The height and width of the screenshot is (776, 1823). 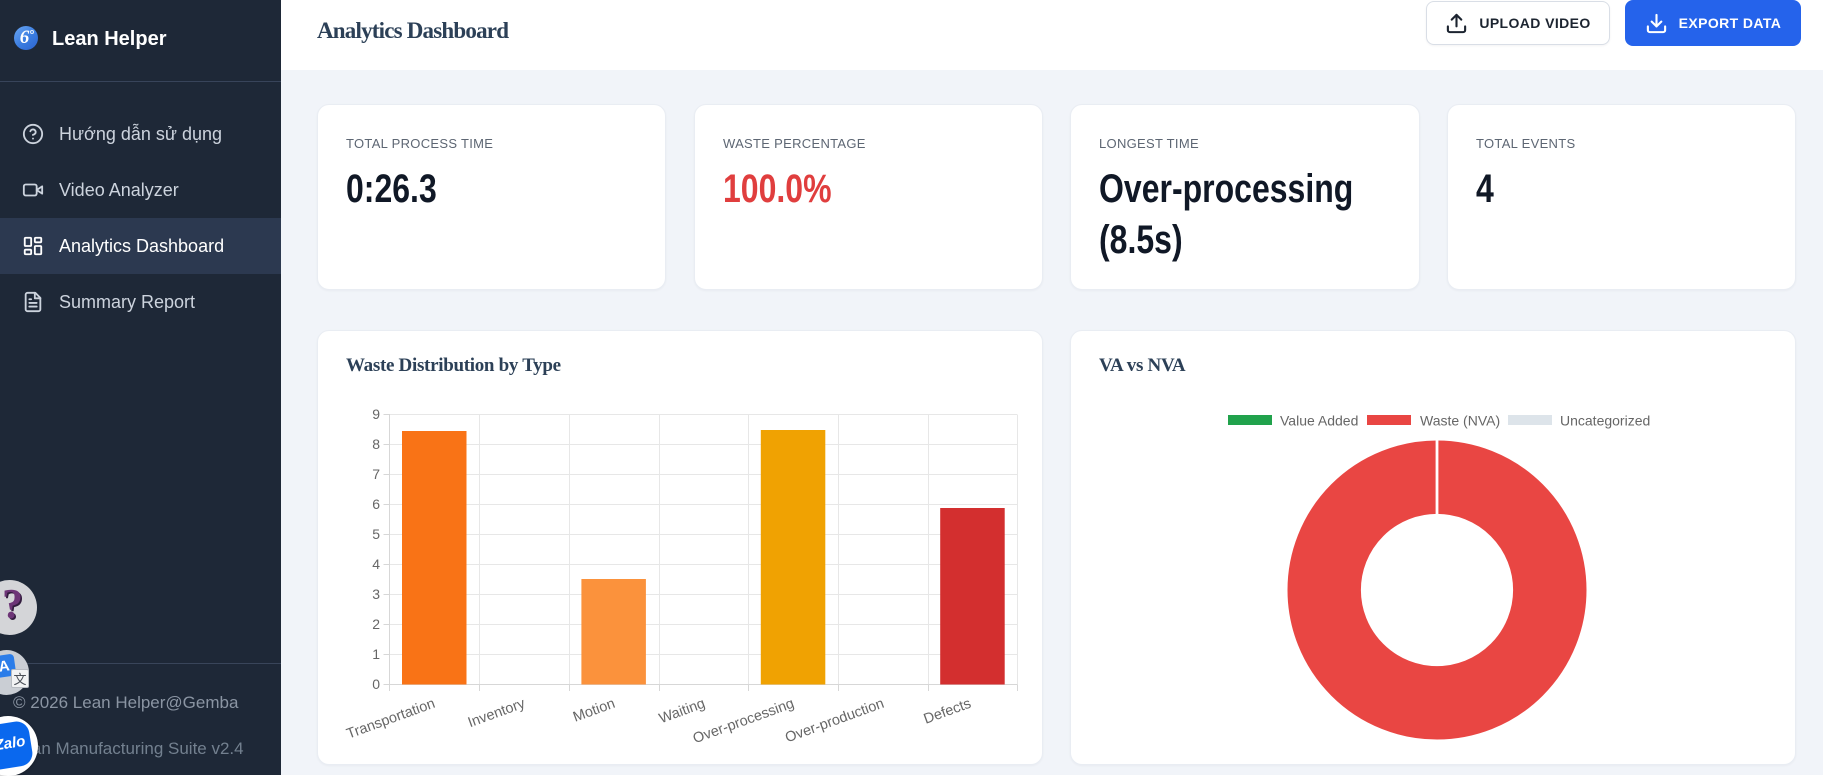 What do you see at coordinates (391, 719) in the screenshot?
I see `svg-text: Transportation` at bounding box center [391, 719].